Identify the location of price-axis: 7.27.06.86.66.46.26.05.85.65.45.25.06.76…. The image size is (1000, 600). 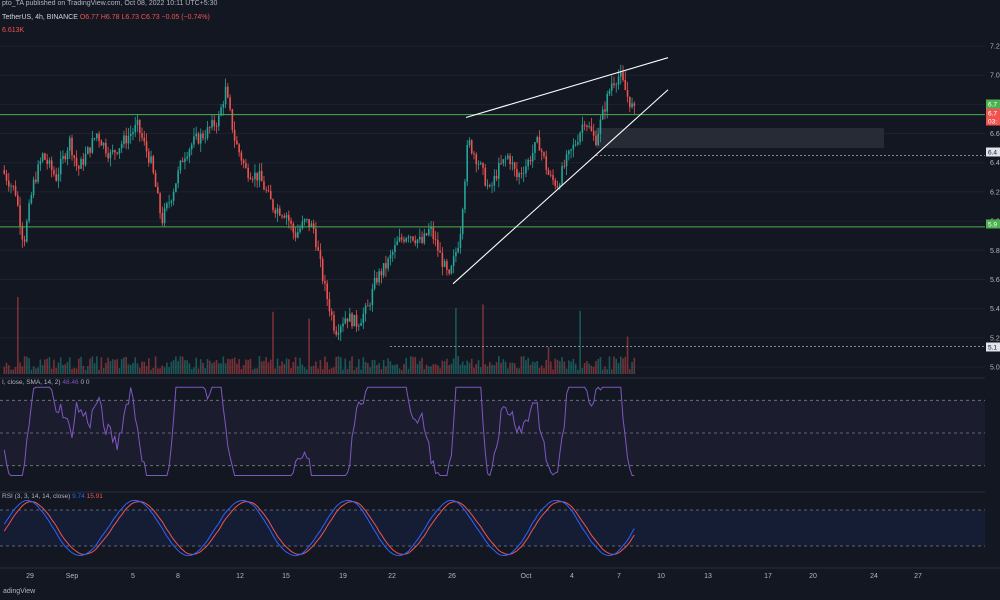
(992, 292).